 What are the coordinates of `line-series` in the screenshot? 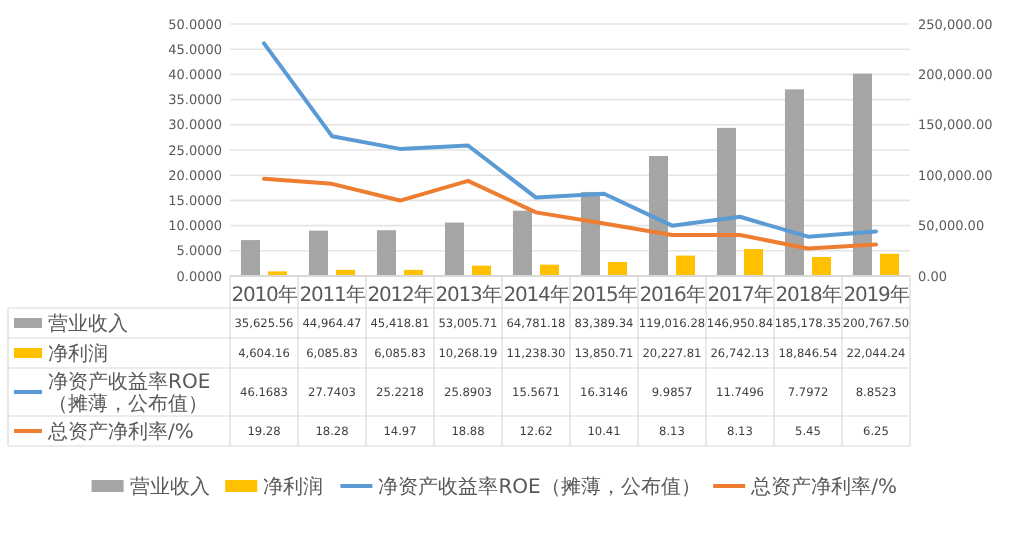 It's located at (570, 213).